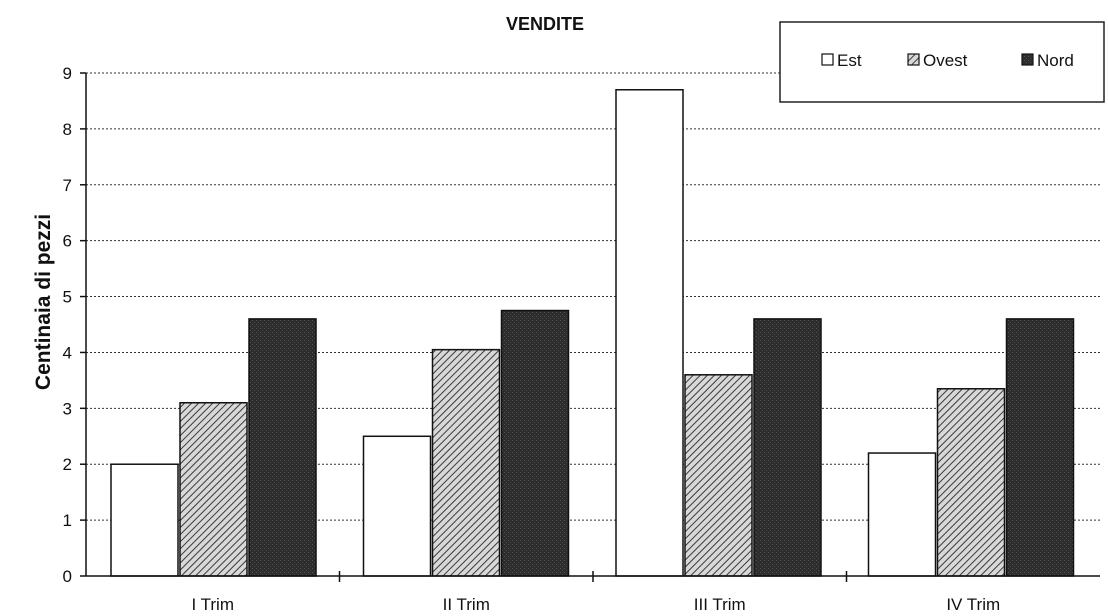 This screenshot has height=616, width=1108. I want to click on legend-box, so click(942, 62).